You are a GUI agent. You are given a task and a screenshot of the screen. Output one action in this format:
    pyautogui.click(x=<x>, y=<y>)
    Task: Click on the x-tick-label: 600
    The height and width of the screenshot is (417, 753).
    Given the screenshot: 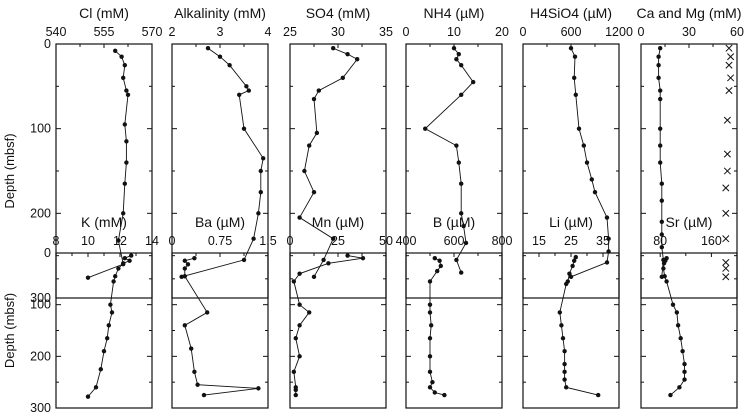 What is the action you would take?
    pyautogui.click(x=454, y=241)
    